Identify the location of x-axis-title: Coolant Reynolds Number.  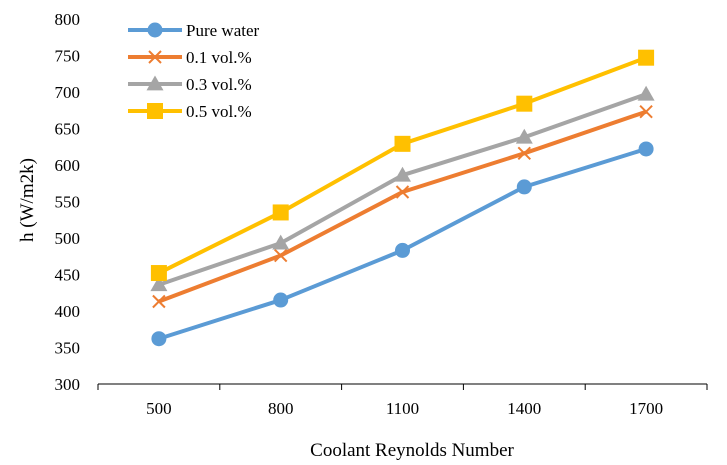
(412, 450).